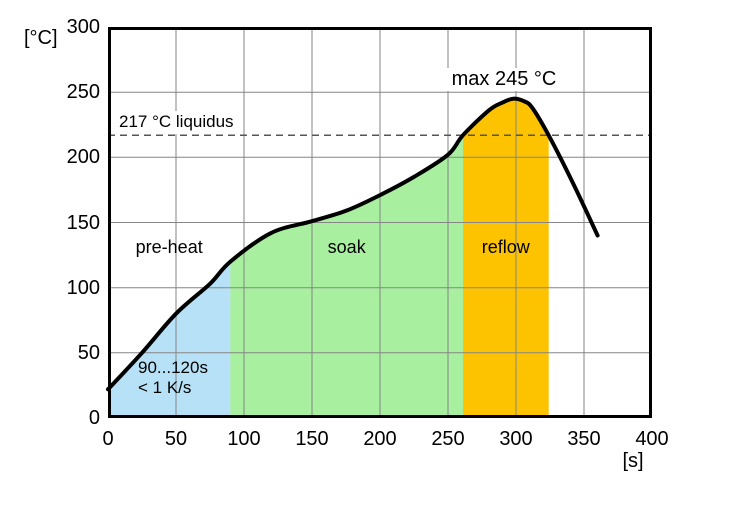 This screenshot has height=510, width=748. I want to click on x-tick-label: 200, so click(380, 439).